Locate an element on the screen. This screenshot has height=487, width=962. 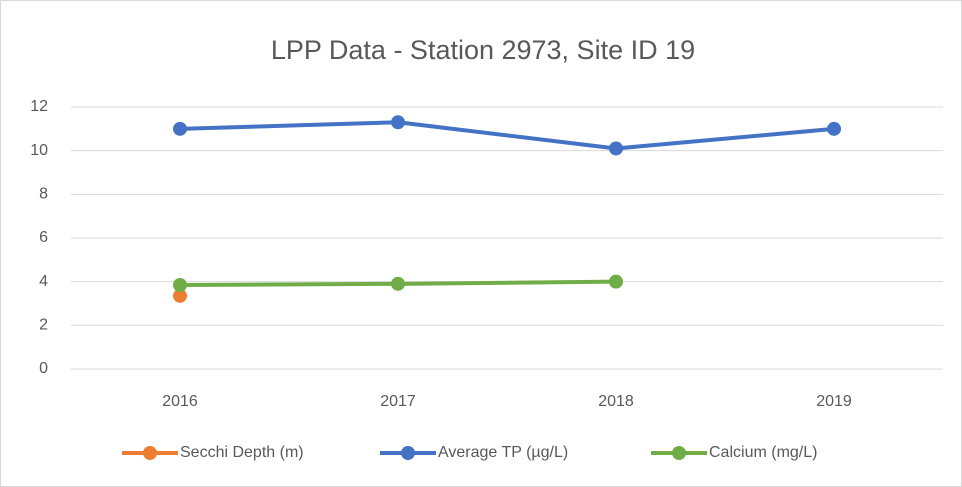
x-tick-label: 2016 is located at coordinates (180, 401).